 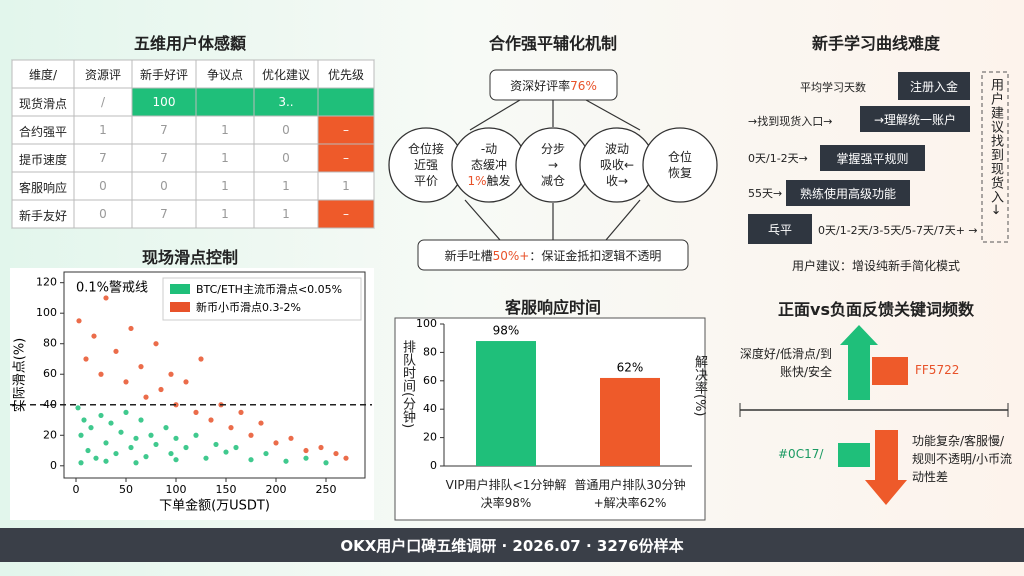 I want to click on text-run: 分步, so click(x=552, y=149).